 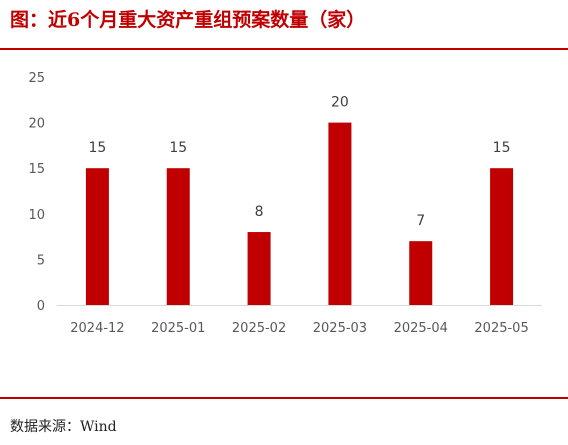 I want to click on x-tick-label: 2025-05, so click(x=501, y=328).